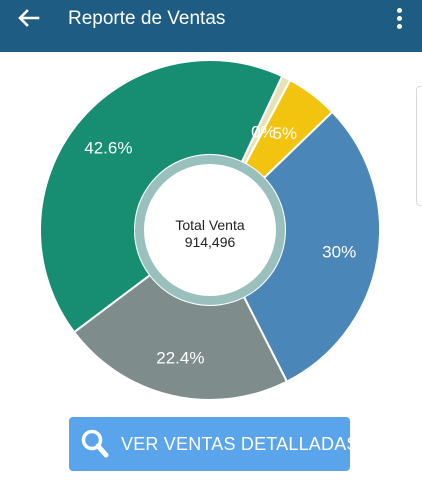  Describe the element at coordinates (147, 18) in the screenshot. I see `page-title: Reporte de Ventas` at that location.